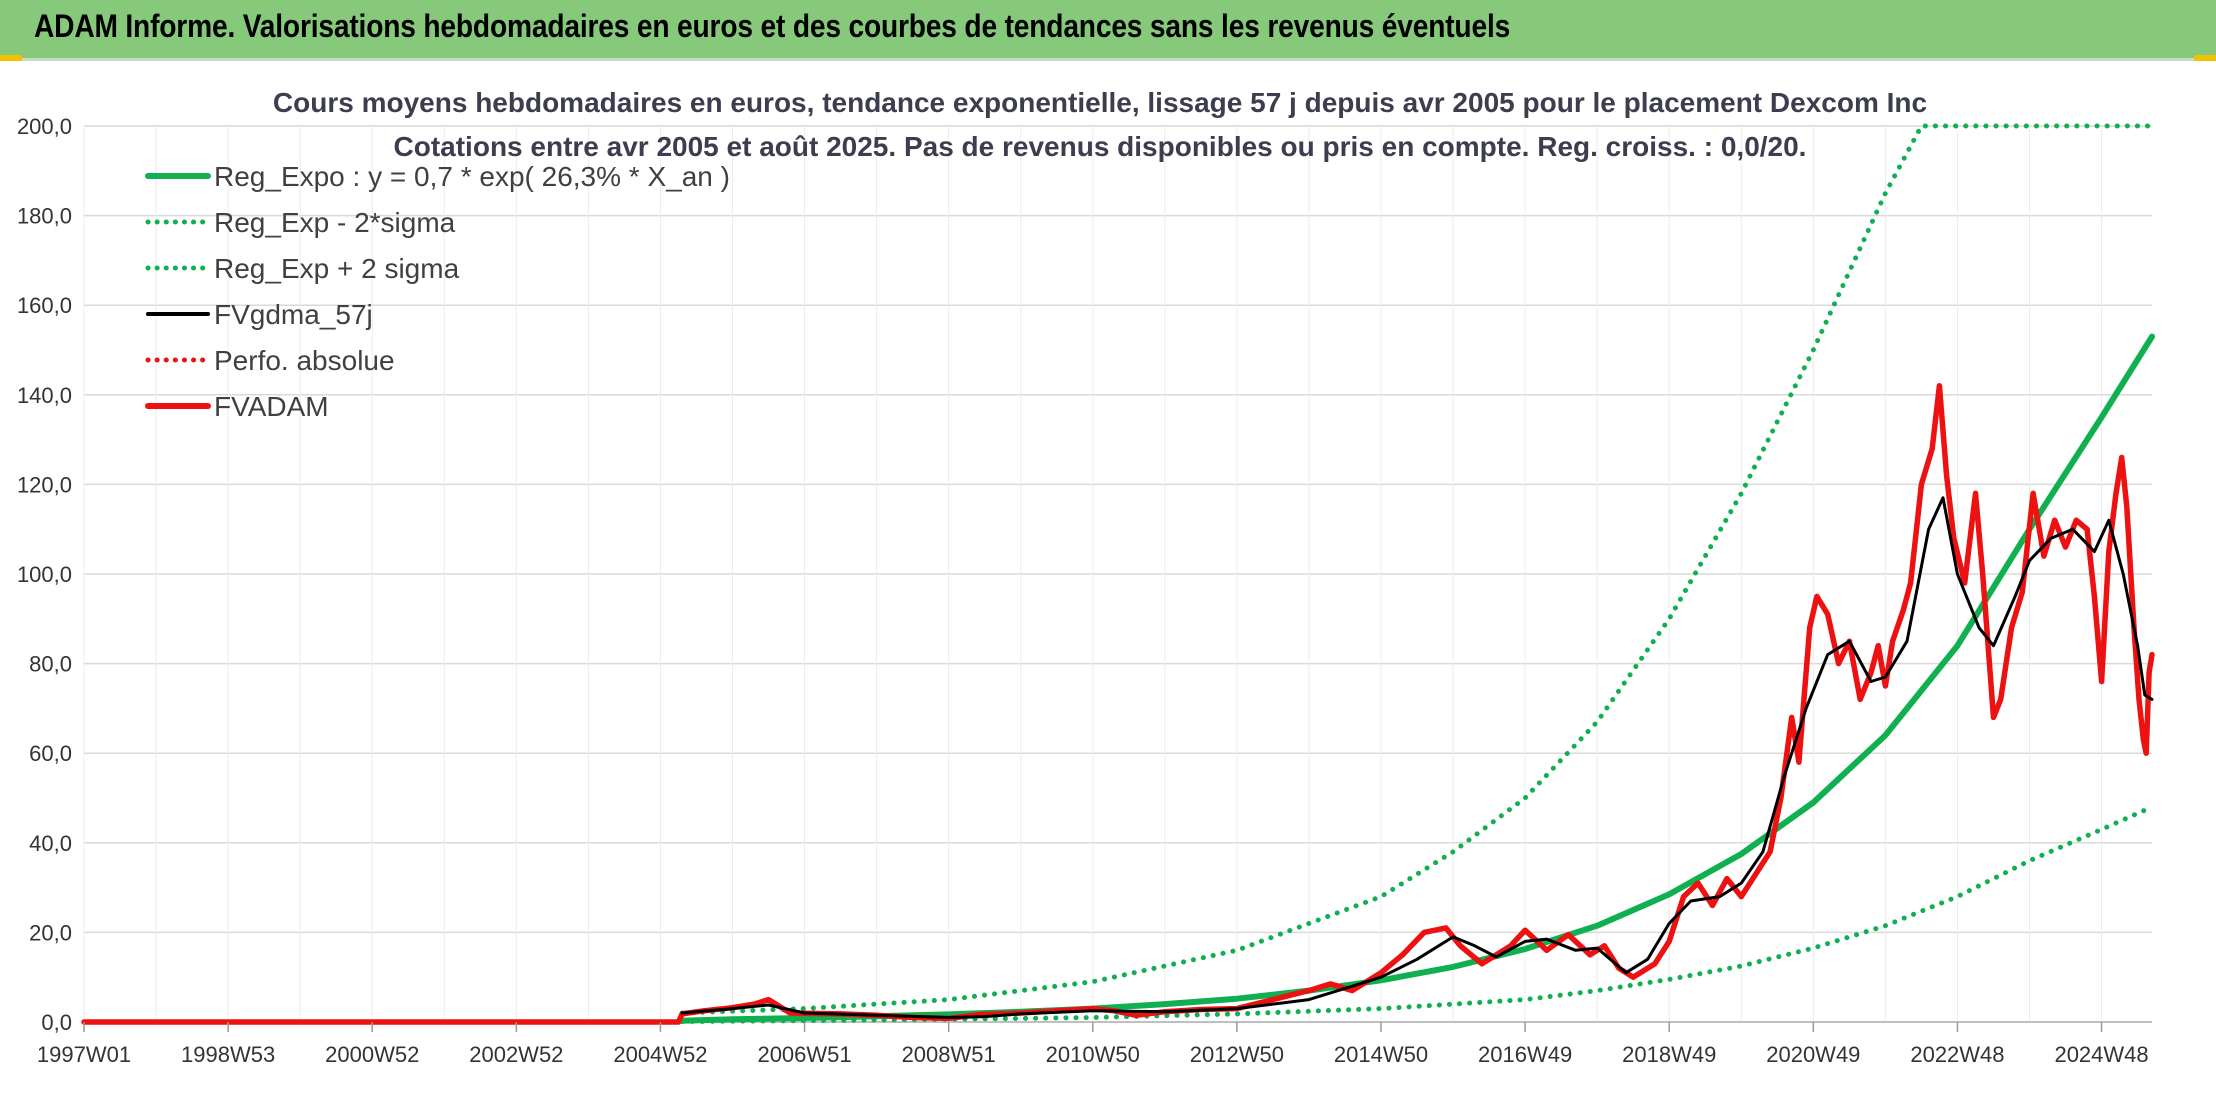  What do you see at coordinates (1525, 1054) in the screenshot?
I see `x-tick-label: 2016W49` at bounding box center [1525, 1054].